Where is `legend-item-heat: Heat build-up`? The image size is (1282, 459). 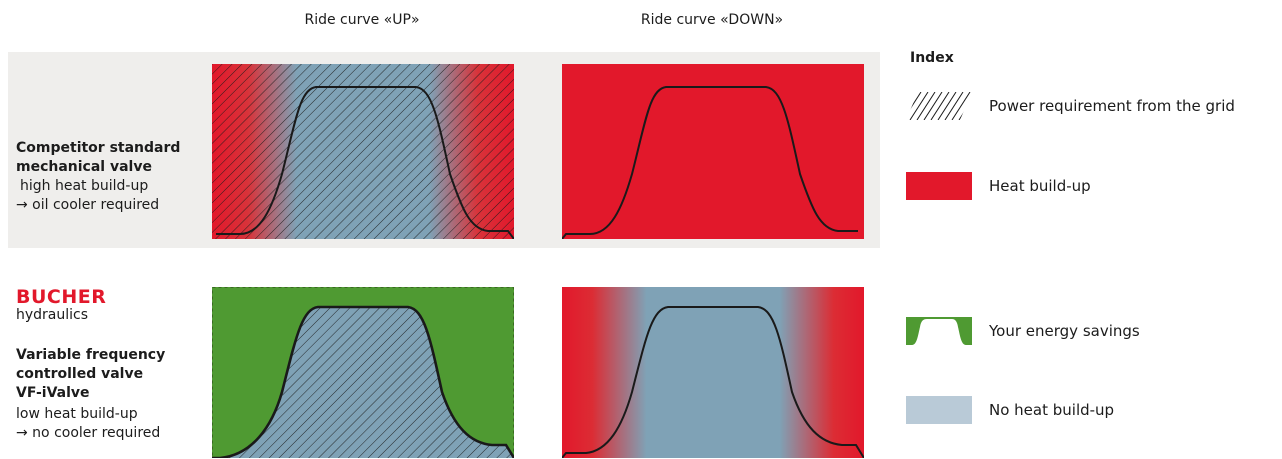
legend-item-heat: Heat build-up is located at coordinates (998, 186).